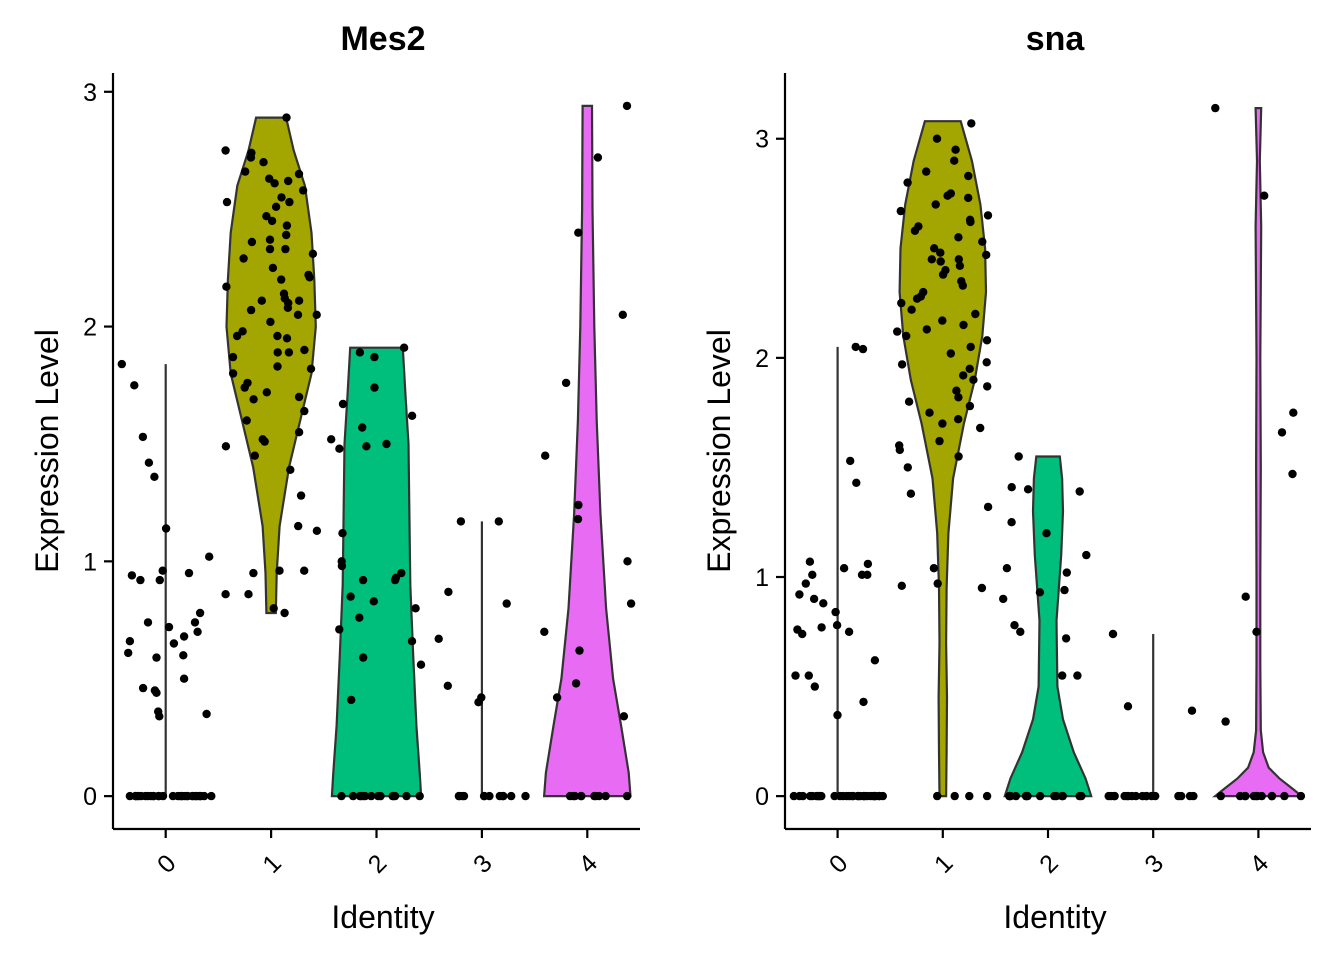  I want to click on x-axis-label: Identity, so click(1054, 917).